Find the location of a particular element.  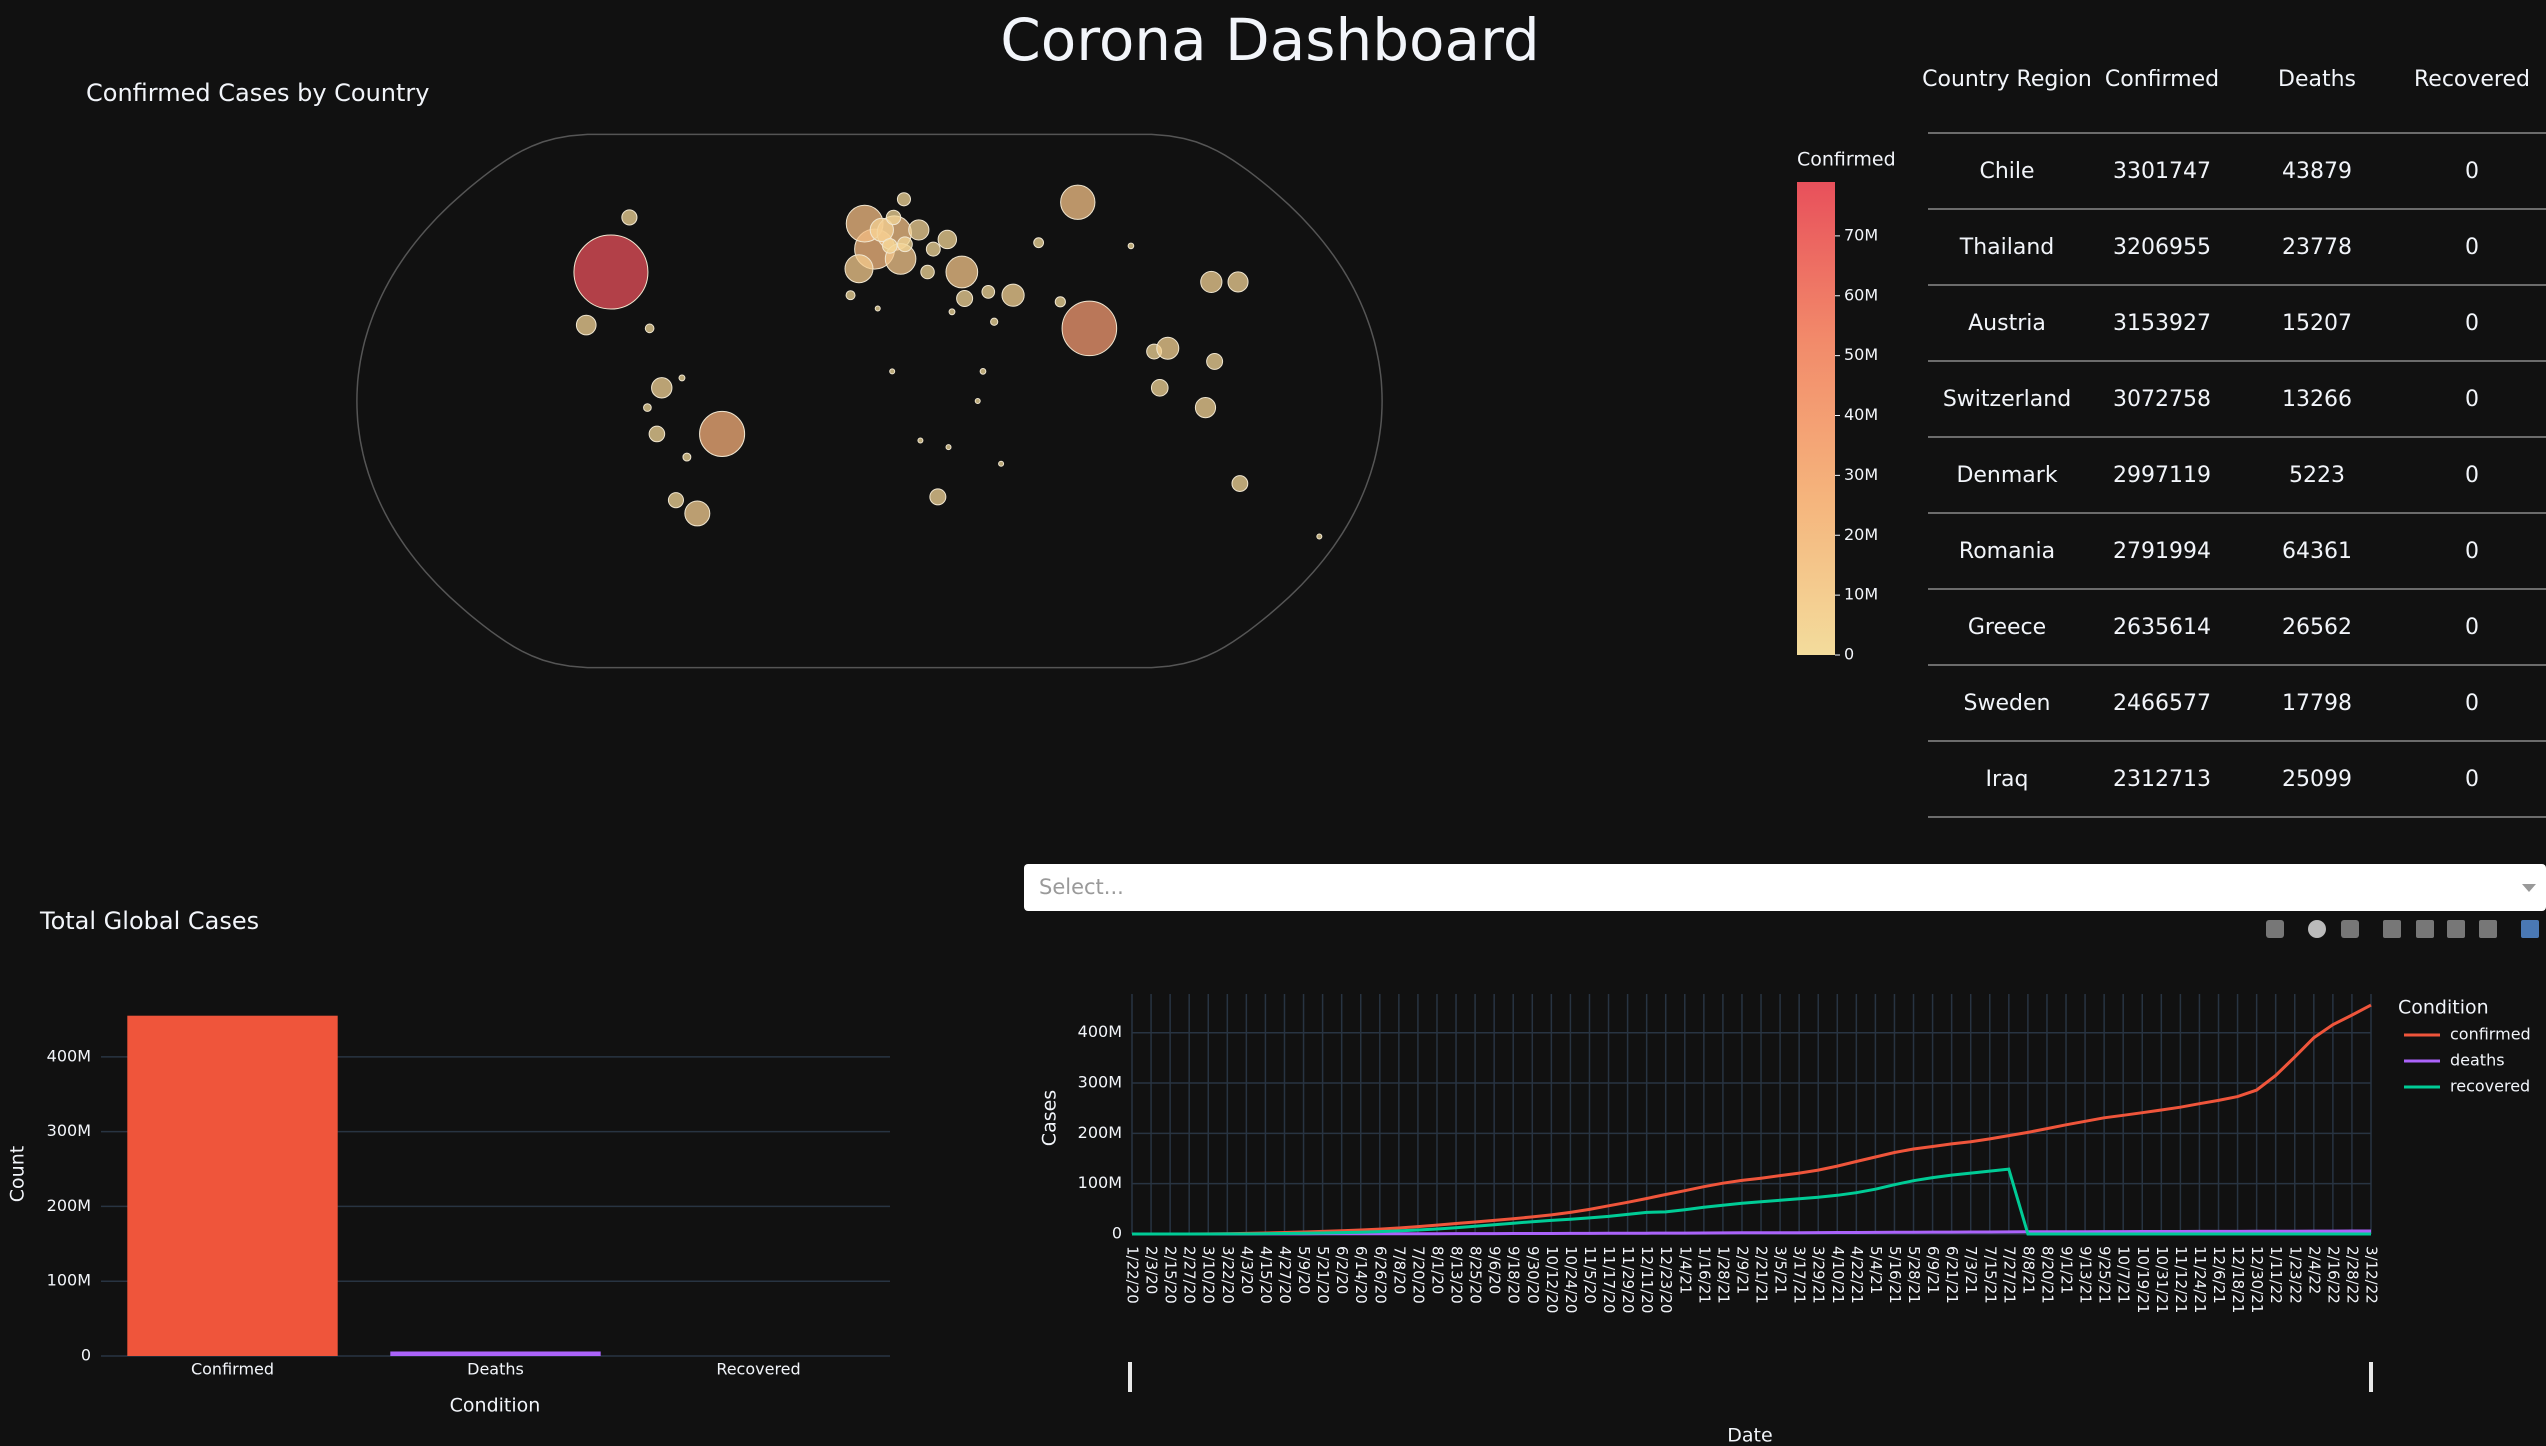

x-tick-label: 7/15/21 is located at coordinates (1990, 1275).